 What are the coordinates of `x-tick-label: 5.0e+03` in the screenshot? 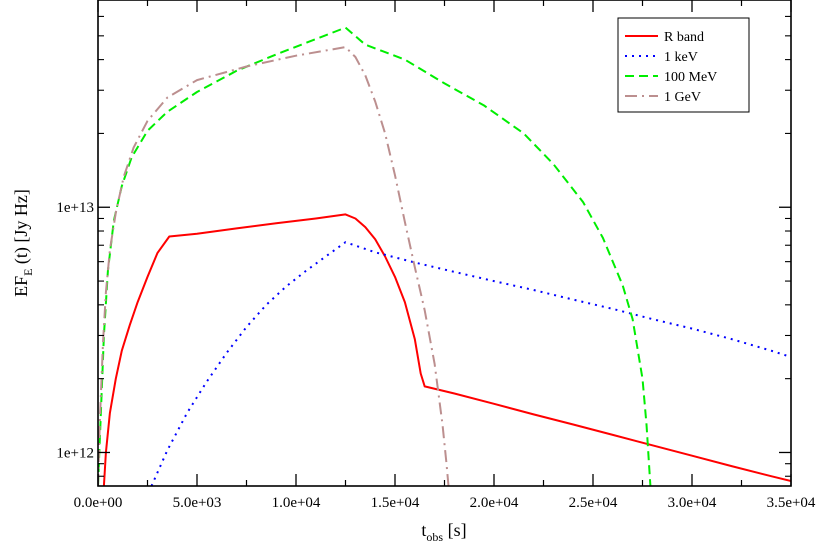 It's located at (197, 503).